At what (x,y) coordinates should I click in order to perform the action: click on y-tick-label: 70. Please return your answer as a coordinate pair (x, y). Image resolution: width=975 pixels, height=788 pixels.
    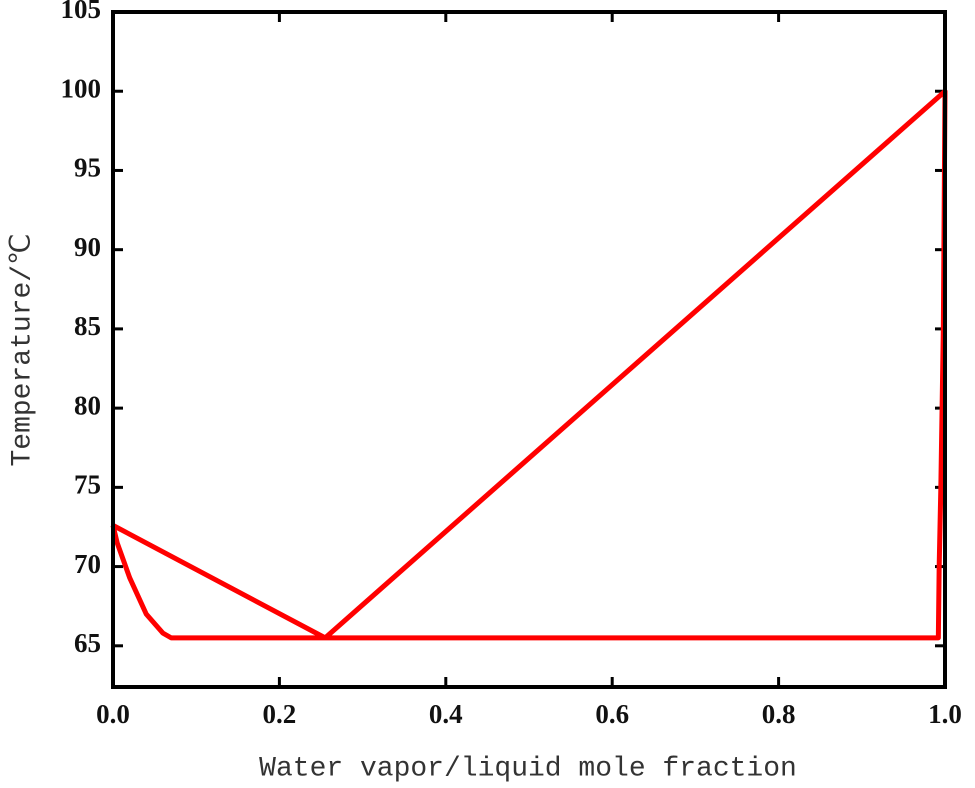
    Looking at the image, I should click on (87, 564).